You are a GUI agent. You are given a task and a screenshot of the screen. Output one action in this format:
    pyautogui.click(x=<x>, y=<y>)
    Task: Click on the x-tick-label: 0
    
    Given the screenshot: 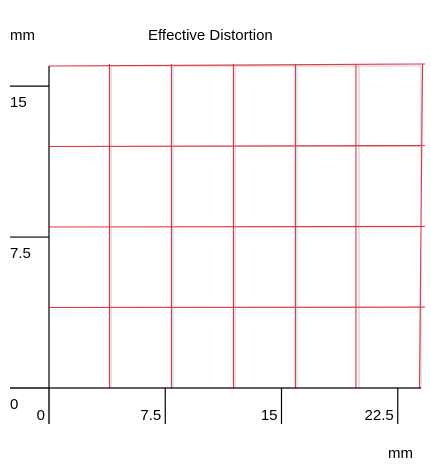 What is the action you would take?
    pyautogui.click(x=40, y=415)
    